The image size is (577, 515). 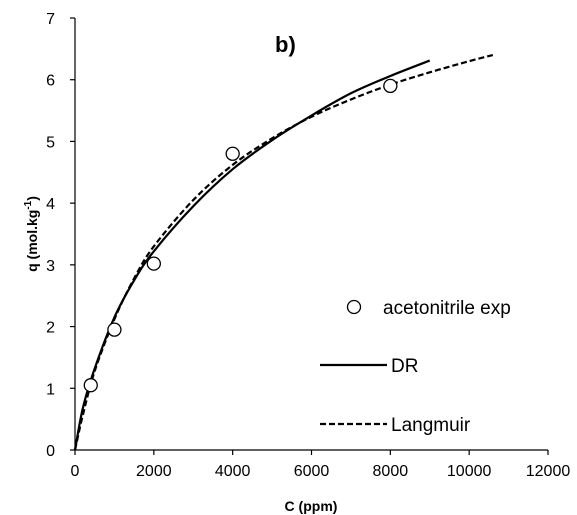 What do you see at coordinates (391, 471) in the screenshot?
I see `x-tick-label: 8000` at bounding box center [391, 471].